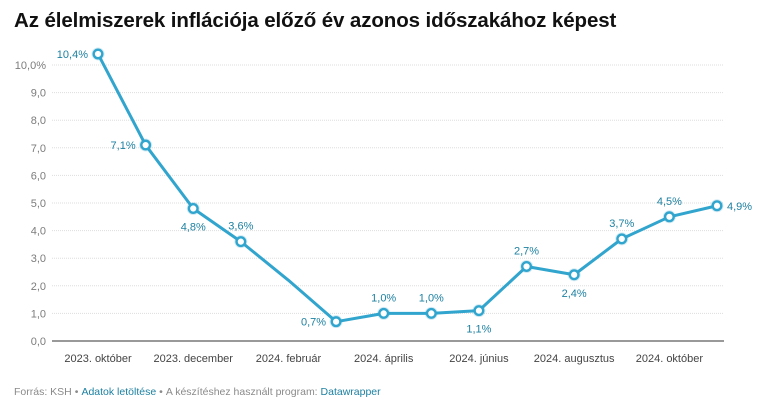 The height and width of the screenshot is (407, 768). What do you see at coordinates (98, 359) in the screenshot?
I see `x-tick-label: 2023. október` at bounding box center [98, 359].